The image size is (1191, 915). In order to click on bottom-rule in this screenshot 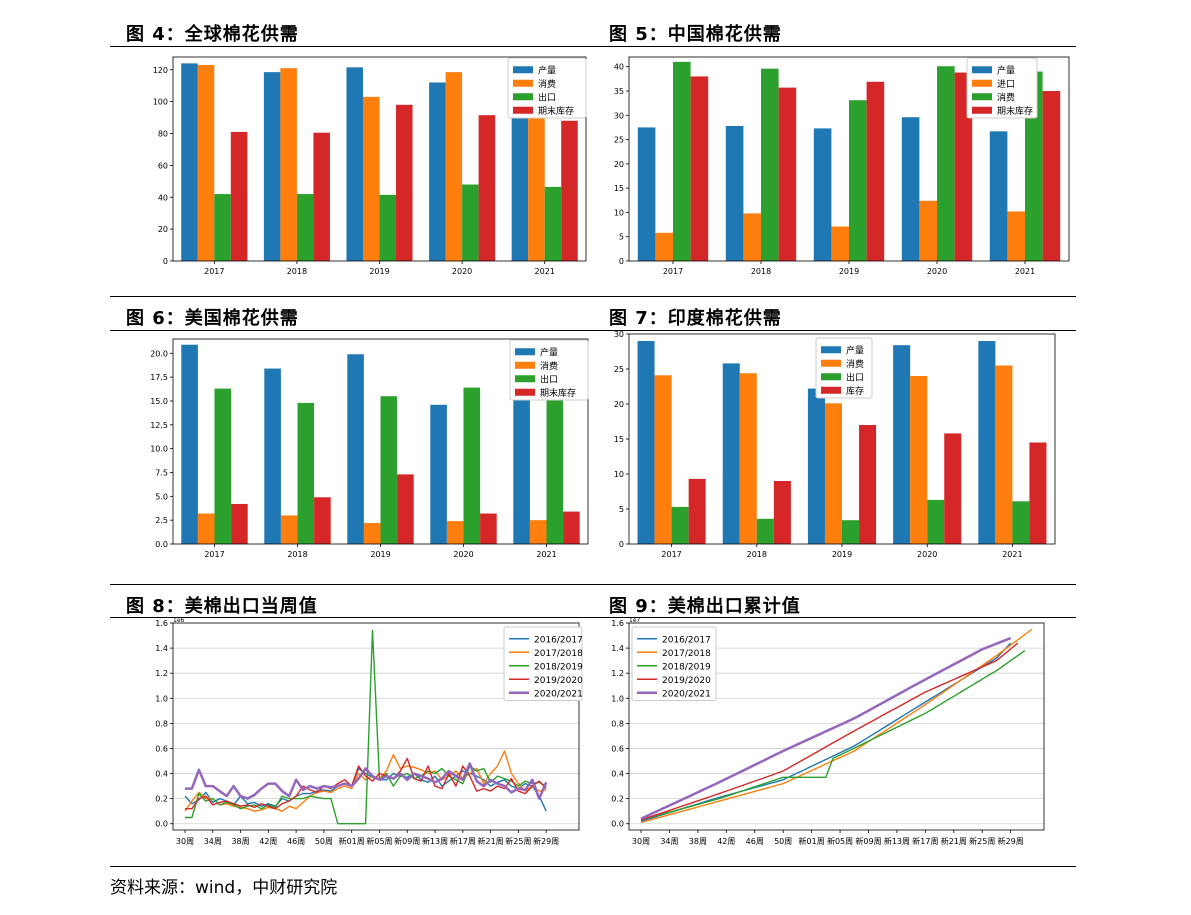, I will do `click(593, 866)`.